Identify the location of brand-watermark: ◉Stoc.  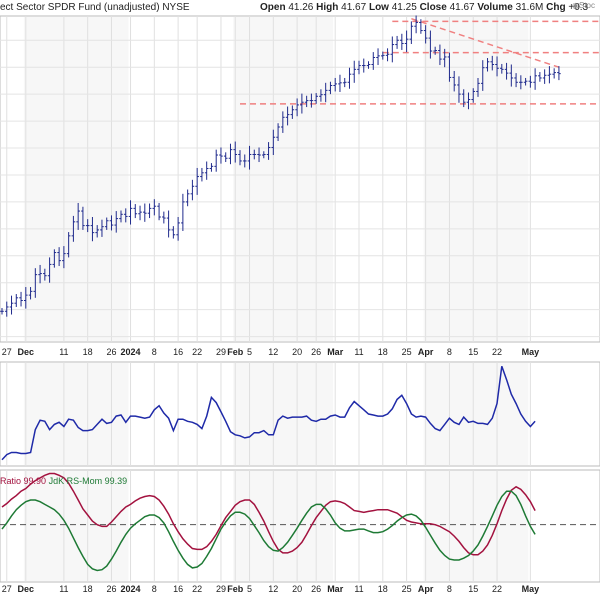
(583, 5).